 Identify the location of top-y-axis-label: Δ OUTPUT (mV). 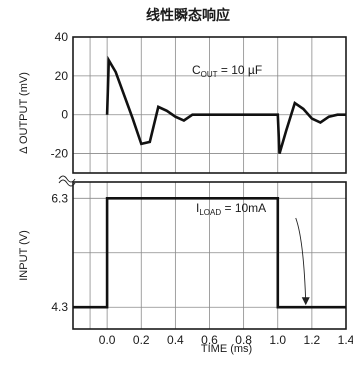
(24, 113).